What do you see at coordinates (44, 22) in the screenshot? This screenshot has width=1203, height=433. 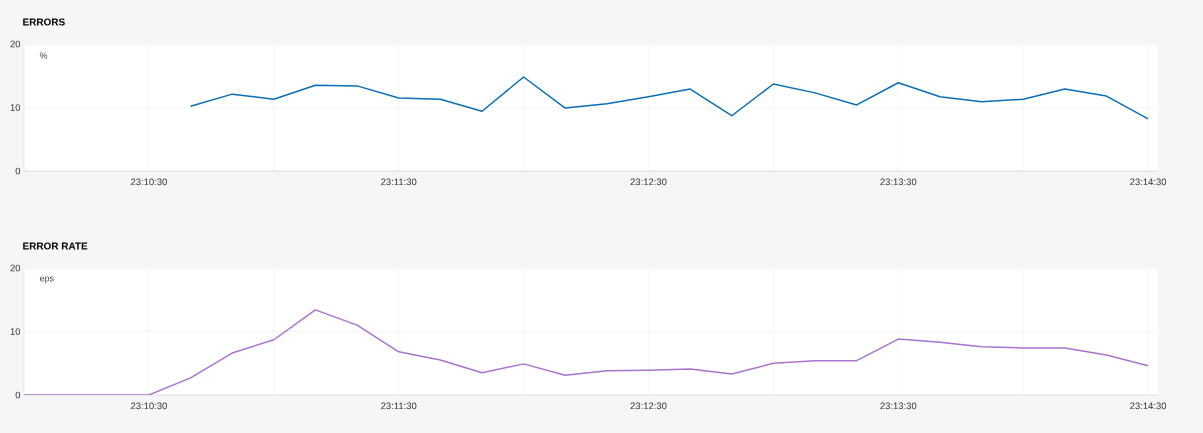 I see `chart-title: ERRORS` at bounding box center [44, 22].